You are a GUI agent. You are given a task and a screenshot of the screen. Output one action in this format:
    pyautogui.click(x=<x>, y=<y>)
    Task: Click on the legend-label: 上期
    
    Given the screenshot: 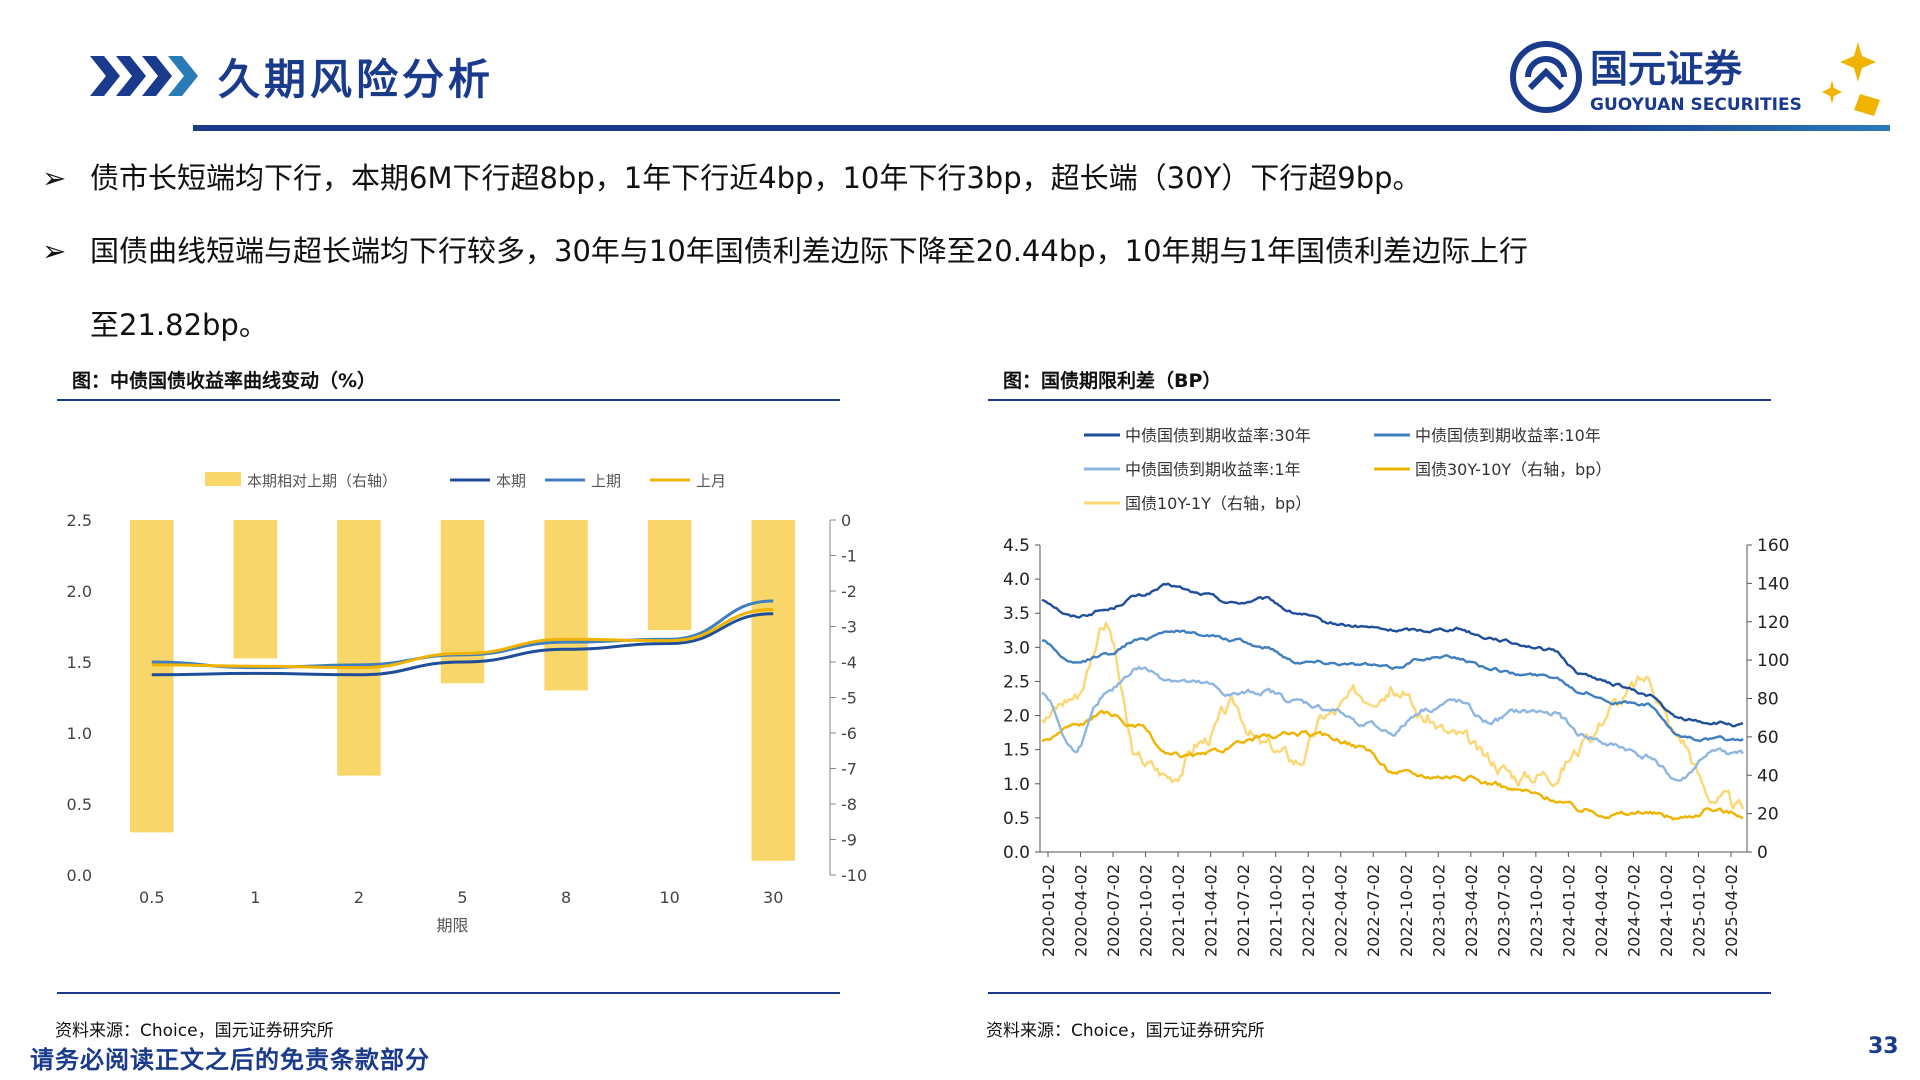 What is the action you would take?
    pyautogui.click(x=606, y=481)
    